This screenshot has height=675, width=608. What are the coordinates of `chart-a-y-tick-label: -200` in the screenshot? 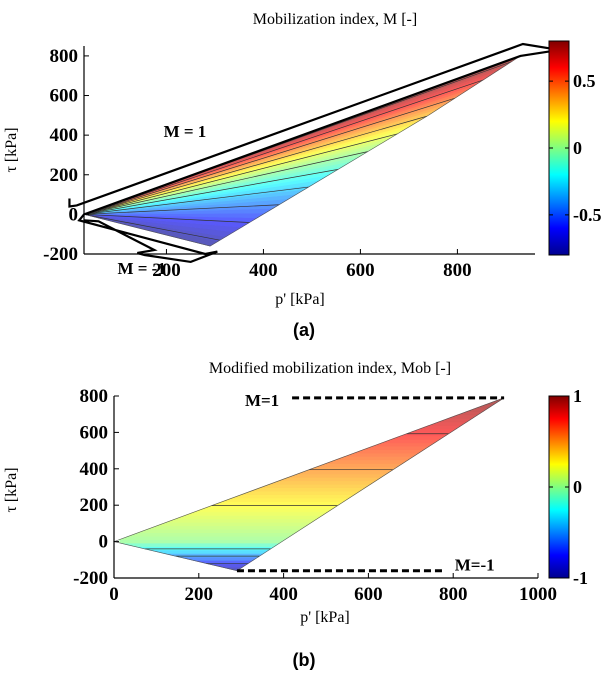 It's located at (60, 254).